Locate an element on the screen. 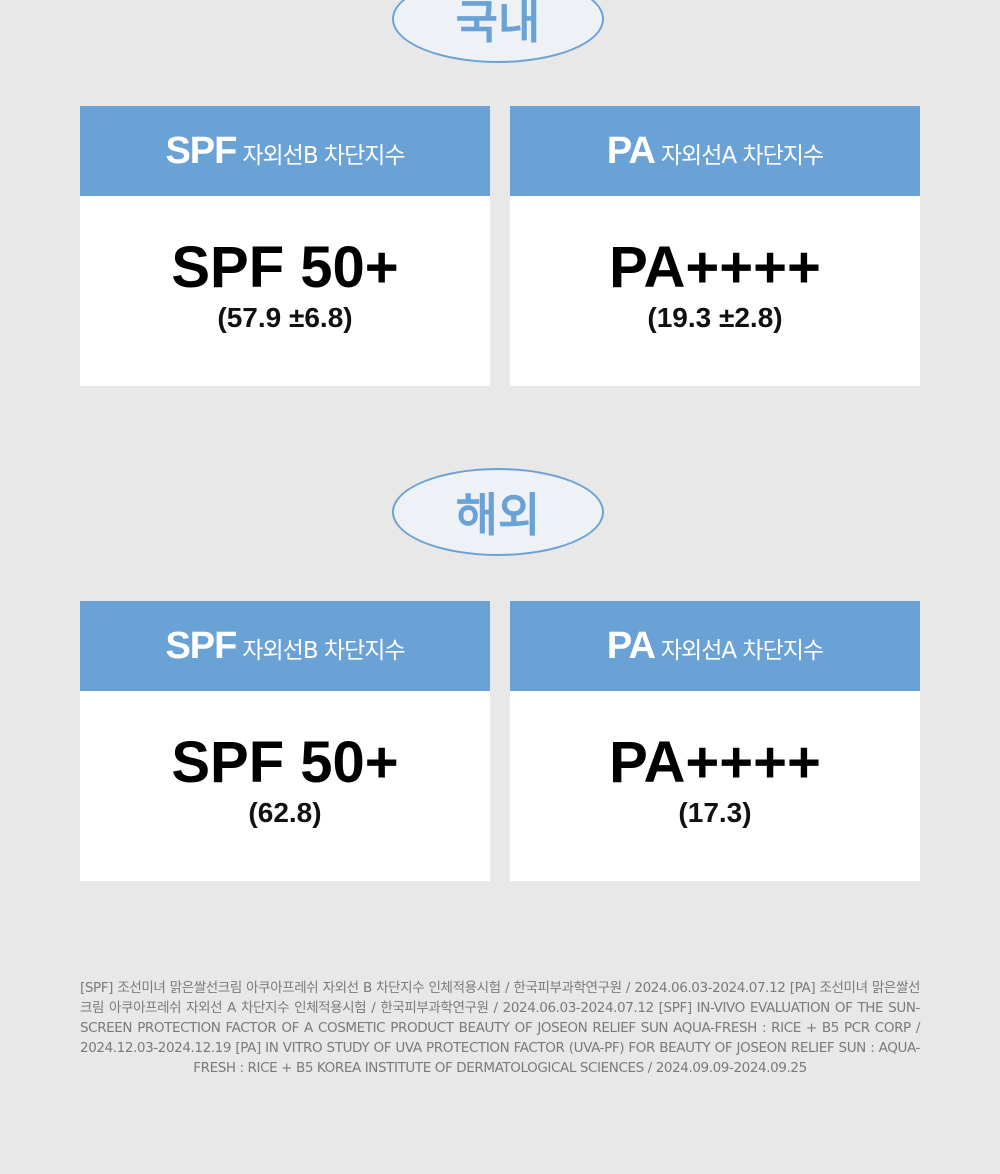 Image resolution: width=1000 pixels, height=1174 pixels. card-detail: (57.9 ±6.8) is located at coordinates (285, 317).